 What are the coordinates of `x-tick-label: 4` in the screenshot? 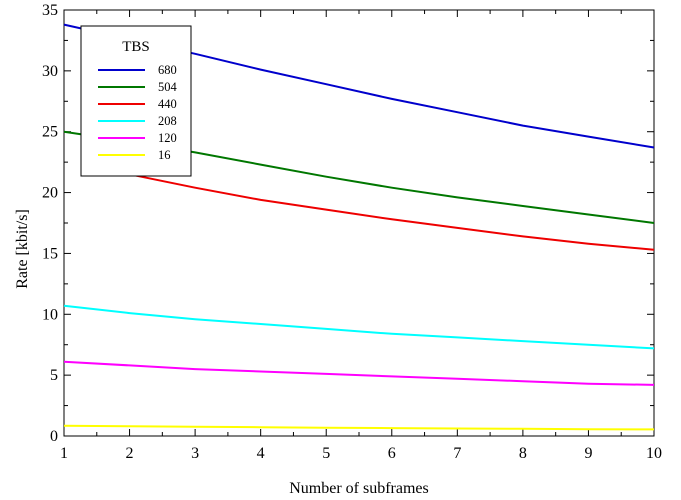 It's located at (261, 453).